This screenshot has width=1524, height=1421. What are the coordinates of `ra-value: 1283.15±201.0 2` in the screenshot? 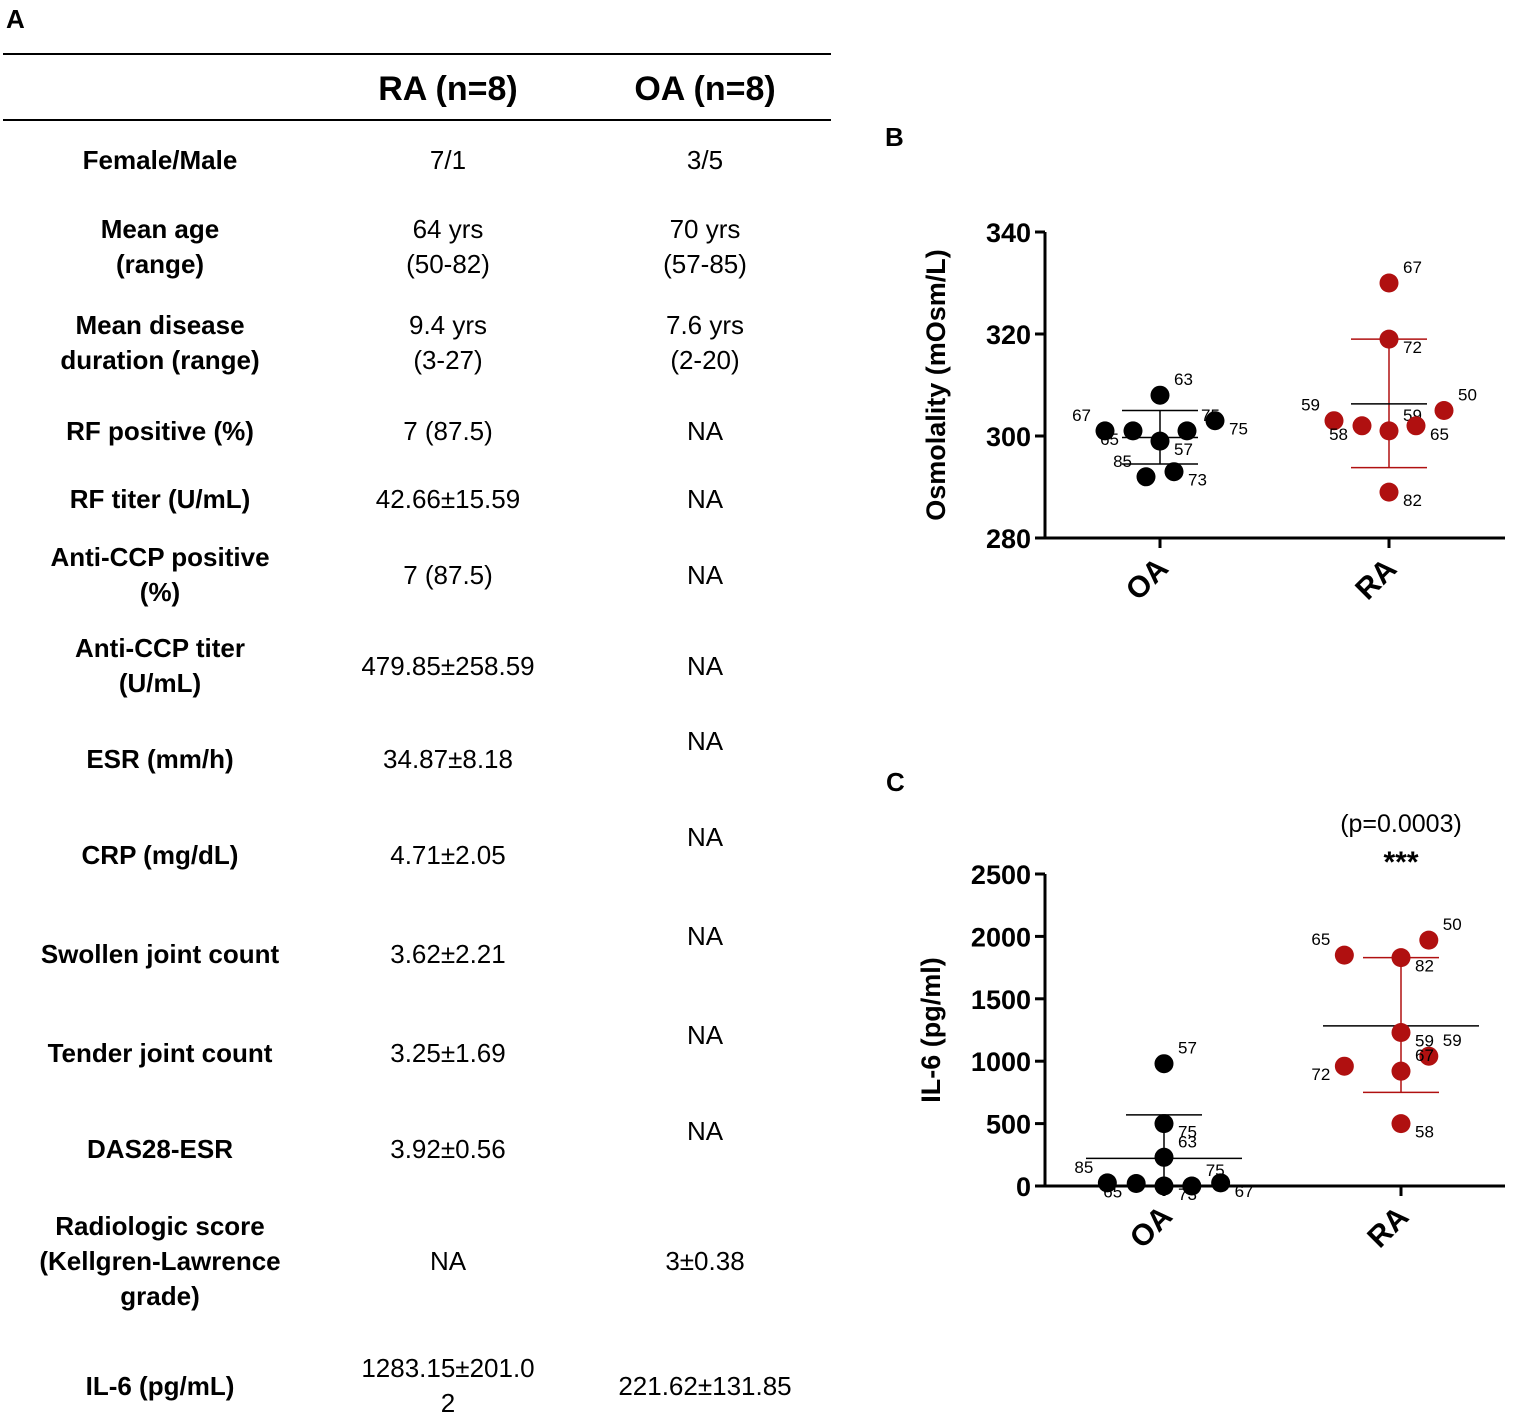 It's located at (448, 1385).